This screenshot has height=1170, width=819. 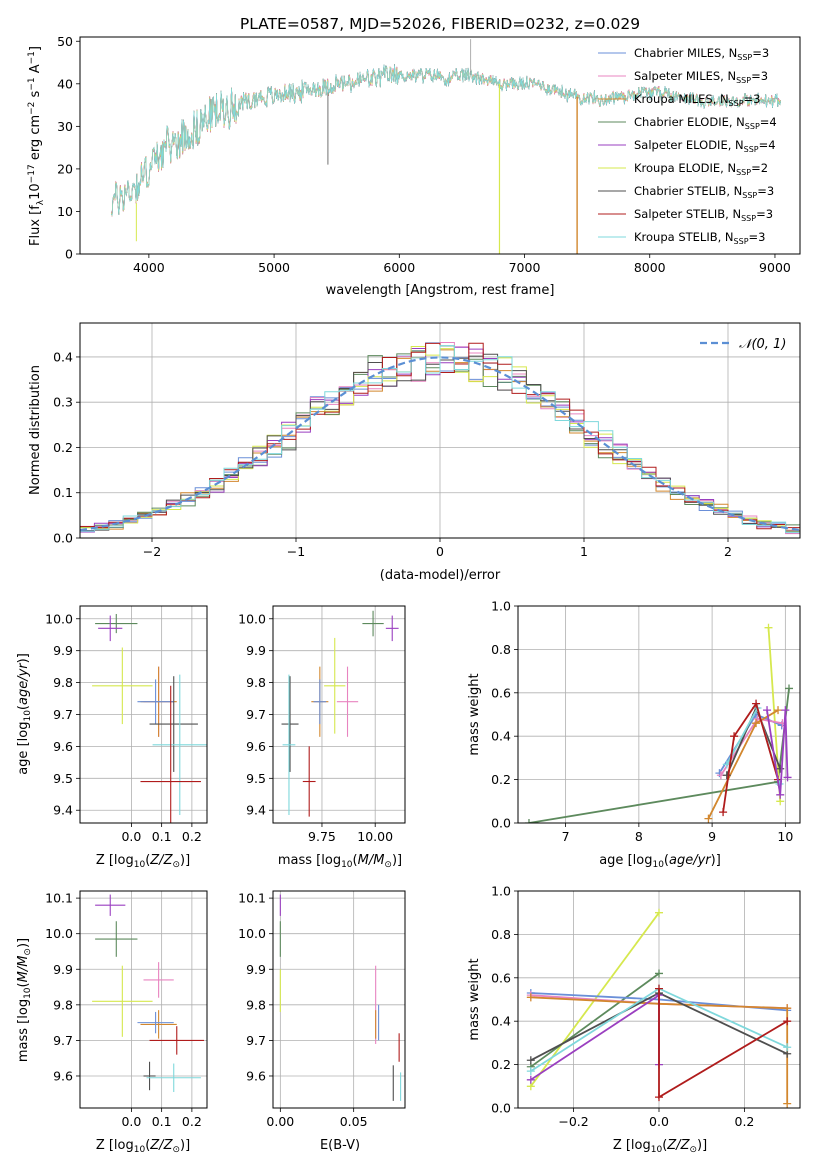 I want to click on panel-mass_vs_ebv: 0.00 0.05 9.6 9.7 9.8 9.9 10.0 10.1 E(B-V), so click(x=322, y=1021).